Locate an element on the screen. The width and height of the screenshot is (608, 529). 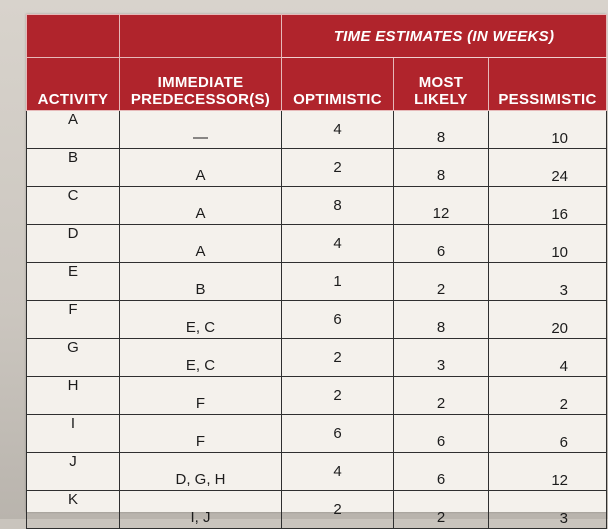
most-likely-header-line1: MOST is located at coordinates (441, 82).